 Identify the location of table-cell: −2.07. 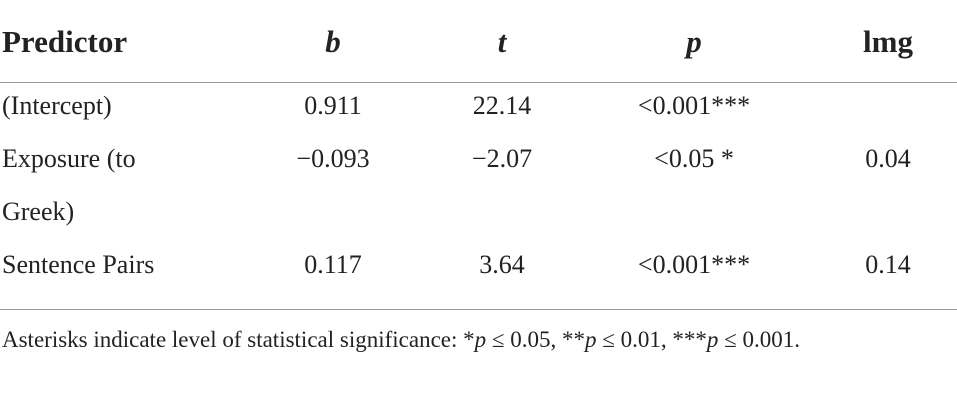
(502, 158).